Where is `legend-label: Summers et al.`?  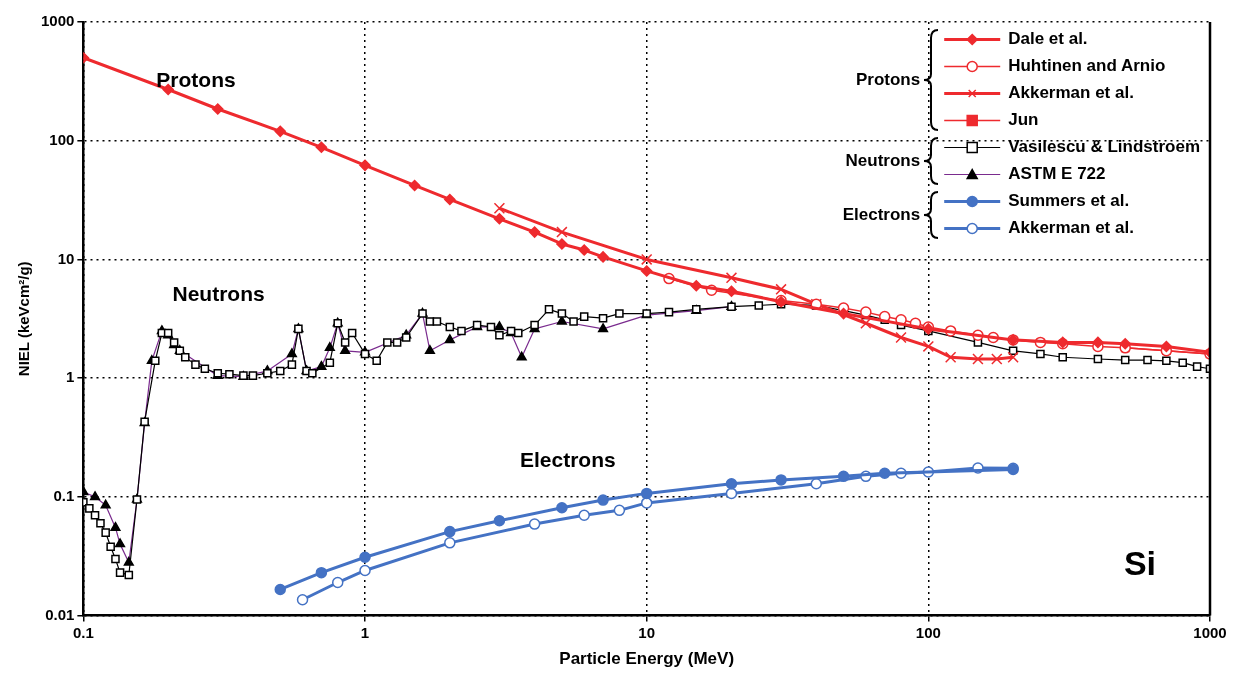
legend-label: Summers et al. is located at coordinates (1069, 201).